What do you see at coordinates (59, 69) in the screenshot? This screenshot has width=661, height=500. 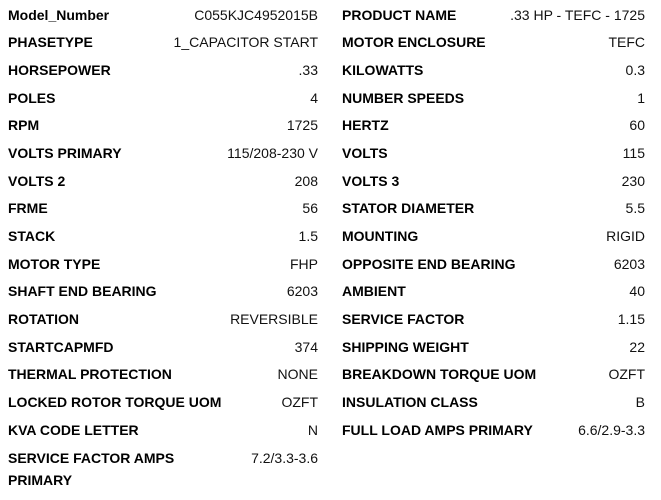 I see `spec-label: HORSEPOWER` at bounding box center [59, 69].